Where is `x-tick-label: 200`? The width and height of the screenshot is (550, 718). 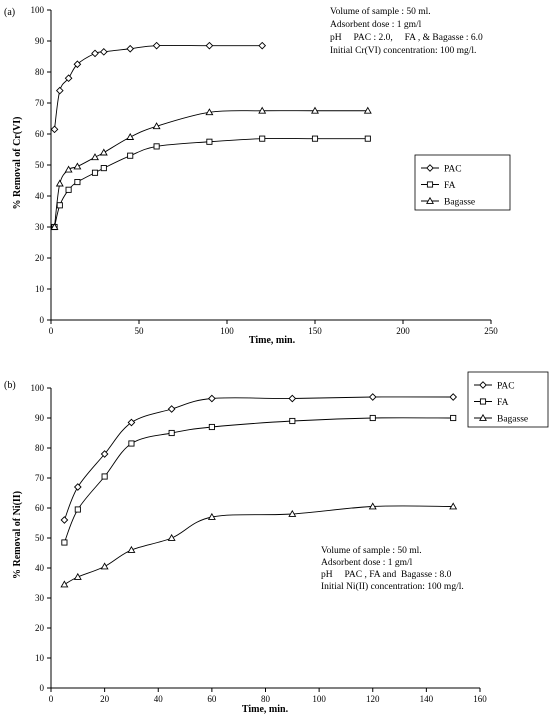 x-tick-label: 200 is located at coordinates (403, 331).